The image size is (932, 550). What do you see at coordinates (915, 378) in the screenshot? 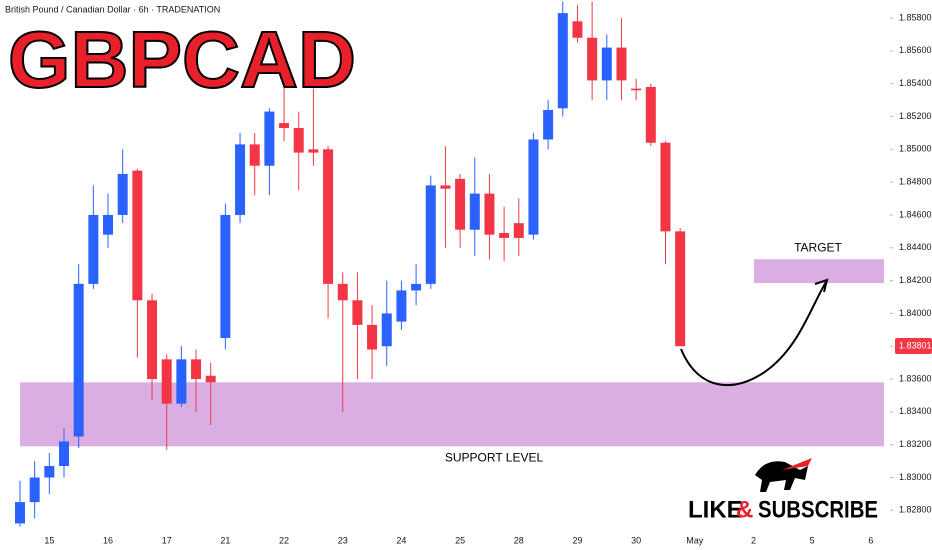
I see `y-tick-label: 1.83600` at bounding box center [915, 378].